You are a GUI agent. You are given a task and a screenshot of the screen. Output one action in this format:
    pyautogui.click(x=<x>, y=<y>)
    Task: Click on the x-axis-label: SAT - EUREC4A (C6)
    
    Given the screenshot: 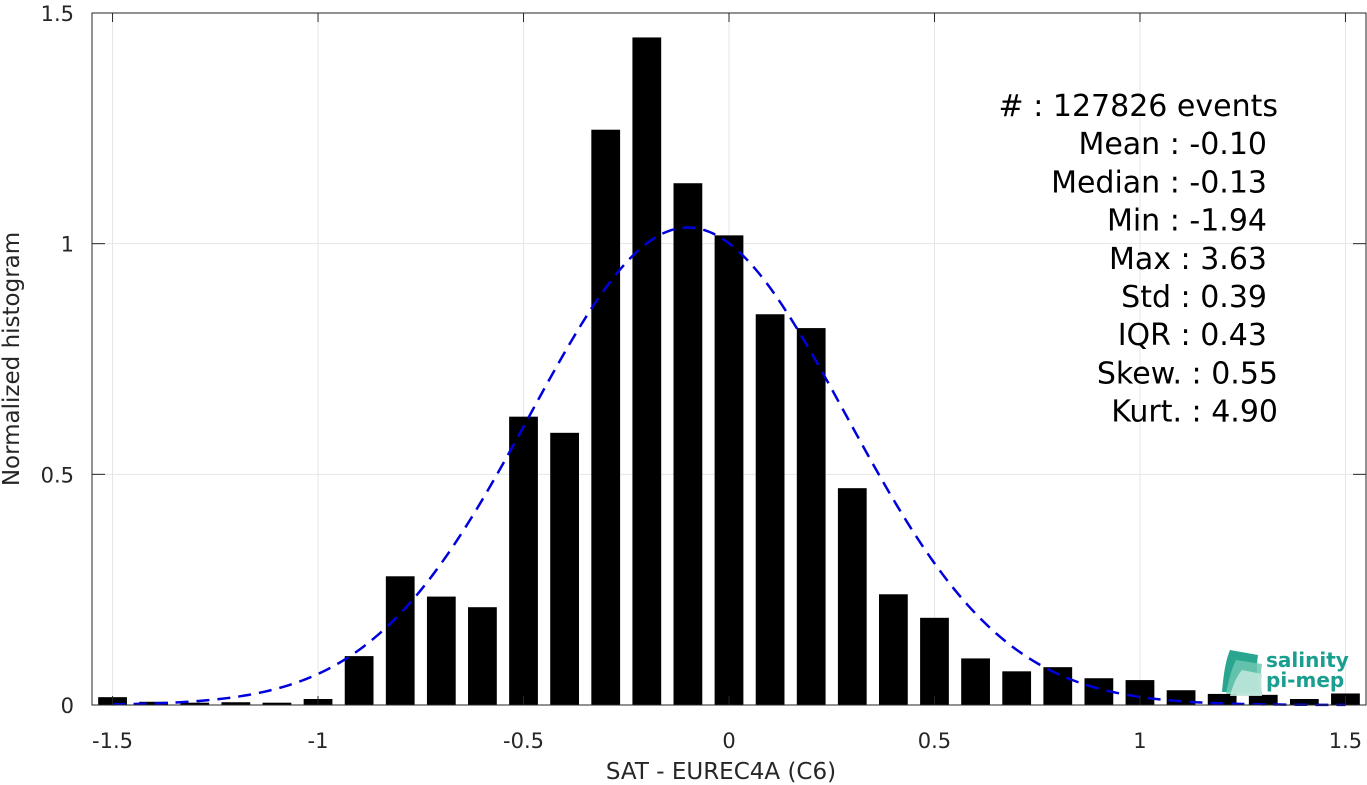 What is the action you would take?
    pyautogui.click(x=721, y=772)
    